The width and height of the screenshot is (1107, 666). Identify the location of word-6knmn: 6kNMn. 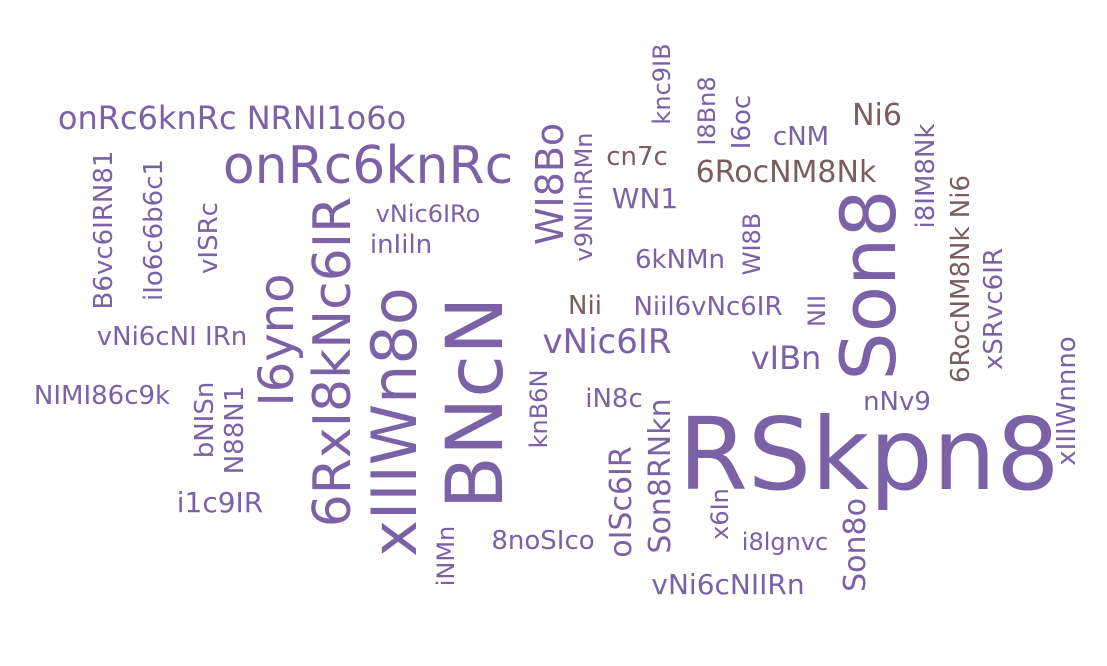
(680, 260).